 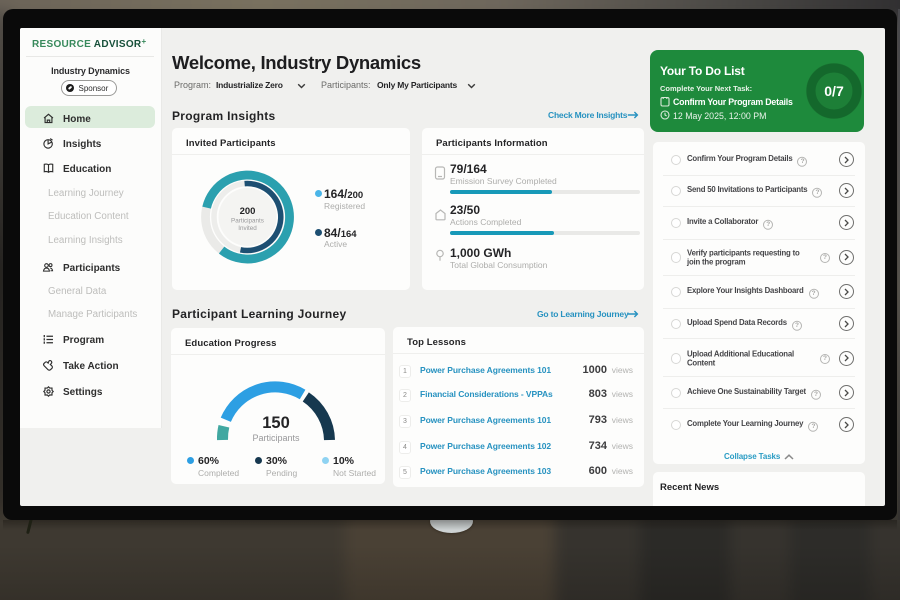 What do you see at coordinates (834, 91) in the screenshot?
I see `svg-text: 0/7` at bounding box center [834, 91].